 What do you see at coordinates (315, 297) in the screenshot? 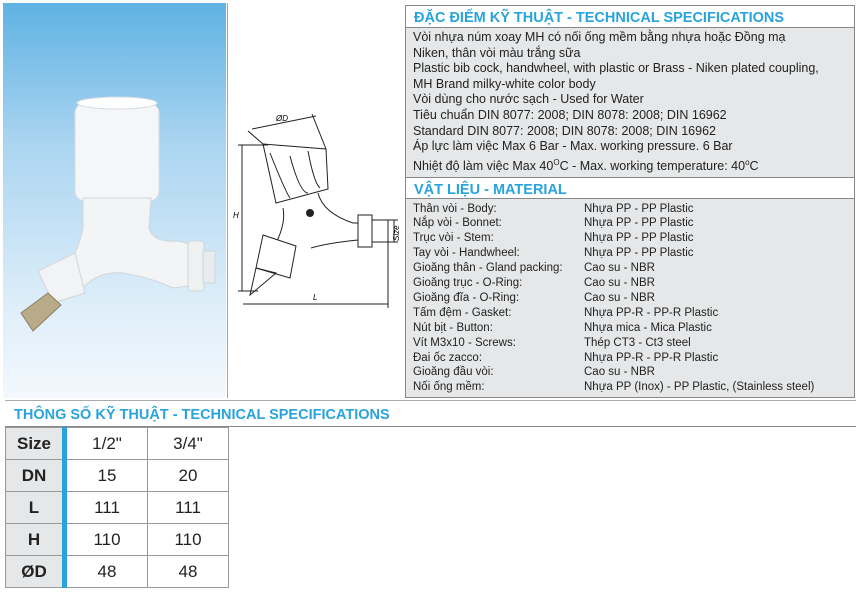
I see `length-label: L` at bounding box center [315, 297].